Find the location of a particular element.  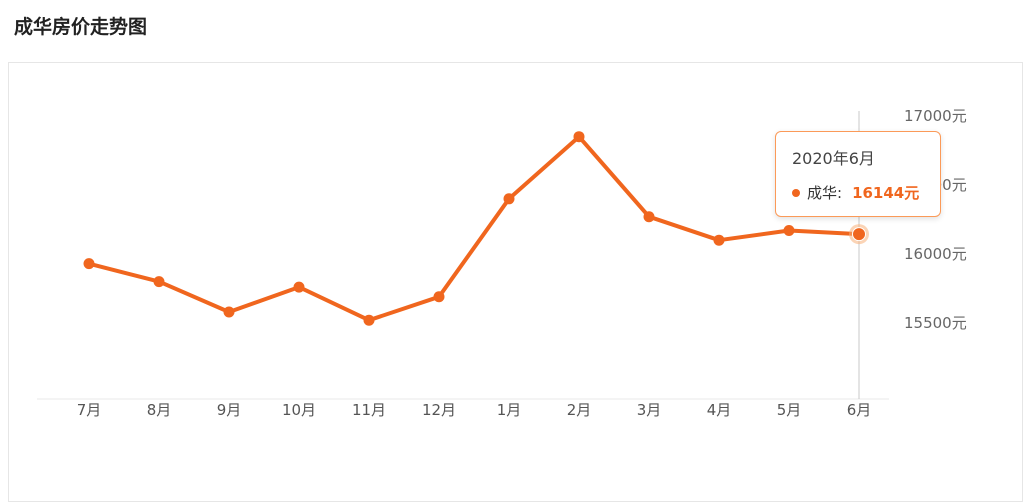

tooltip-series-row: 成华: 16144元 is located at coordinates (858, 192).